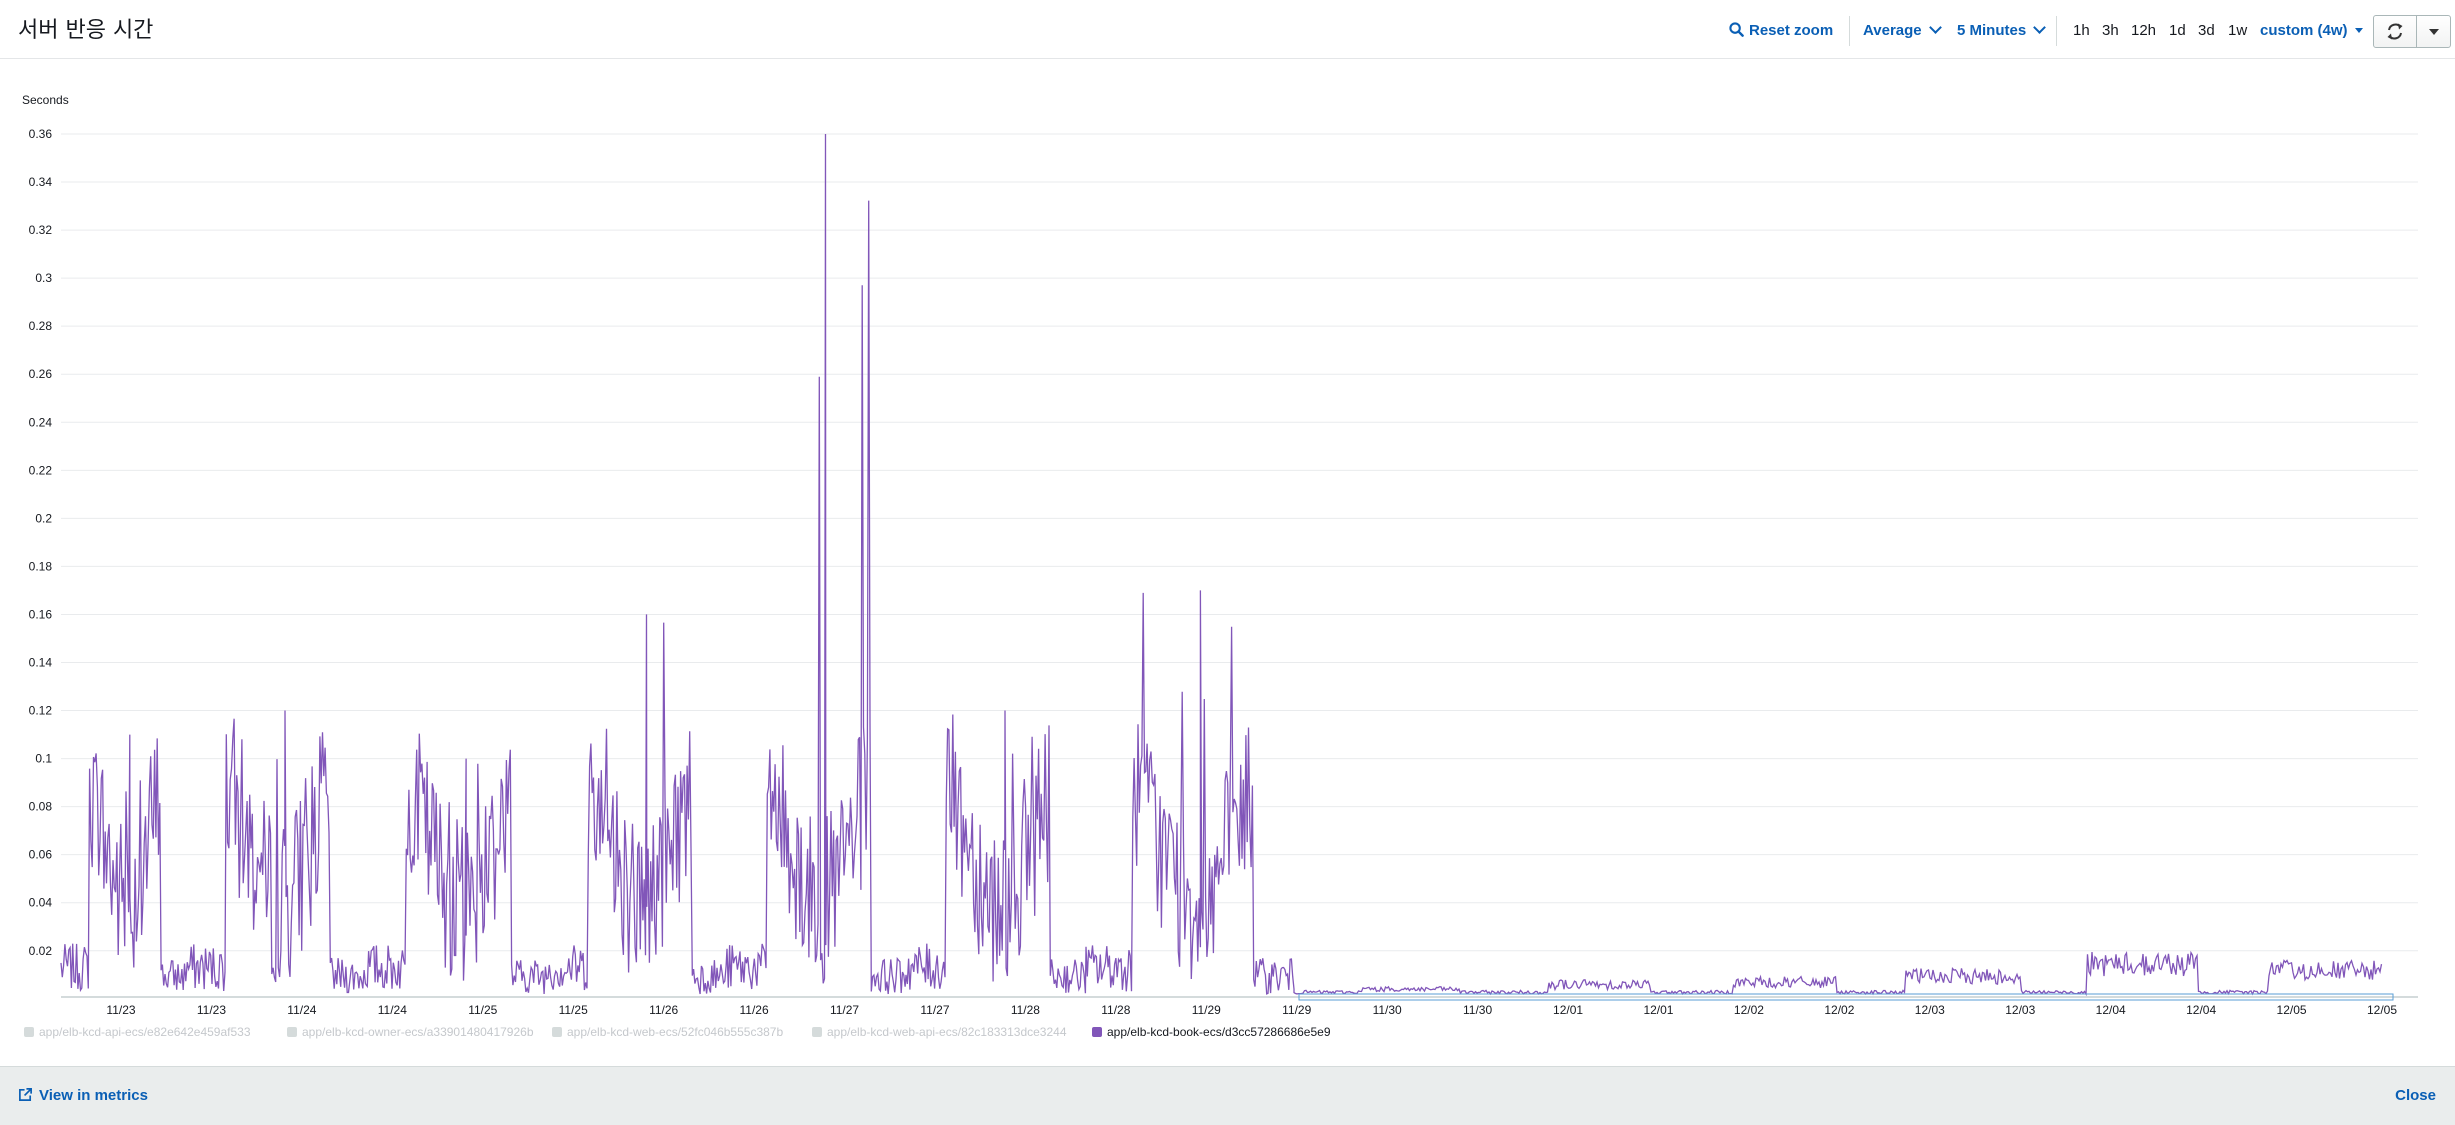  What do you see at coordinates (1227, 1095) in the screenshot?
I see `widget-footer: View in metrics Close` at bounding box center [1227, 1095].